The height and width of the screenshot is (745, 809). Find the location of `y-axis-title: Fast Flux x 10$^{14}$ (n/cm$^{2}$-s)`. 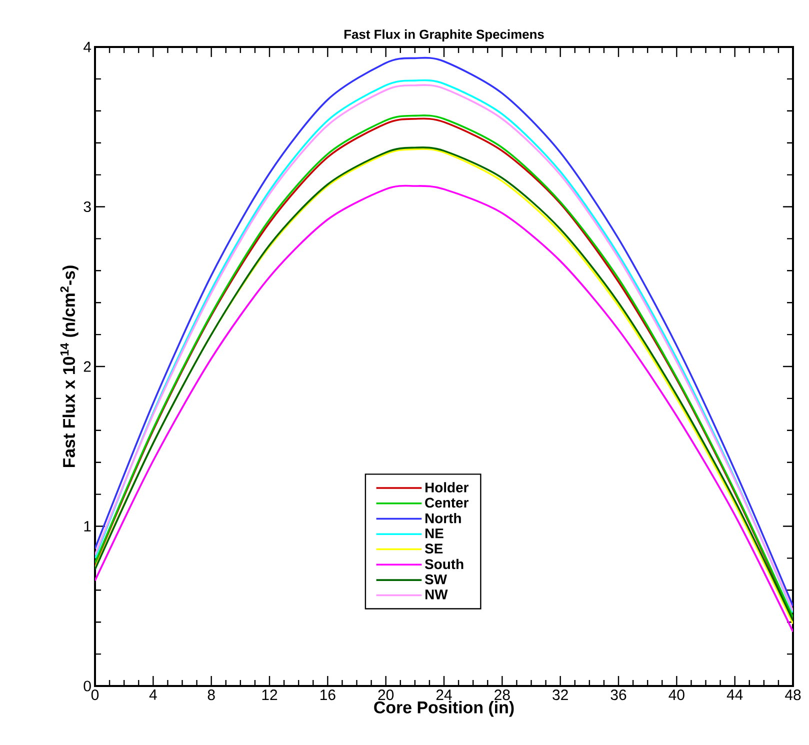

y-axis-title: Fast Flux x 10$^{14}$ (n/cm$^{2}$-s) is located at coordinates (69, 367).